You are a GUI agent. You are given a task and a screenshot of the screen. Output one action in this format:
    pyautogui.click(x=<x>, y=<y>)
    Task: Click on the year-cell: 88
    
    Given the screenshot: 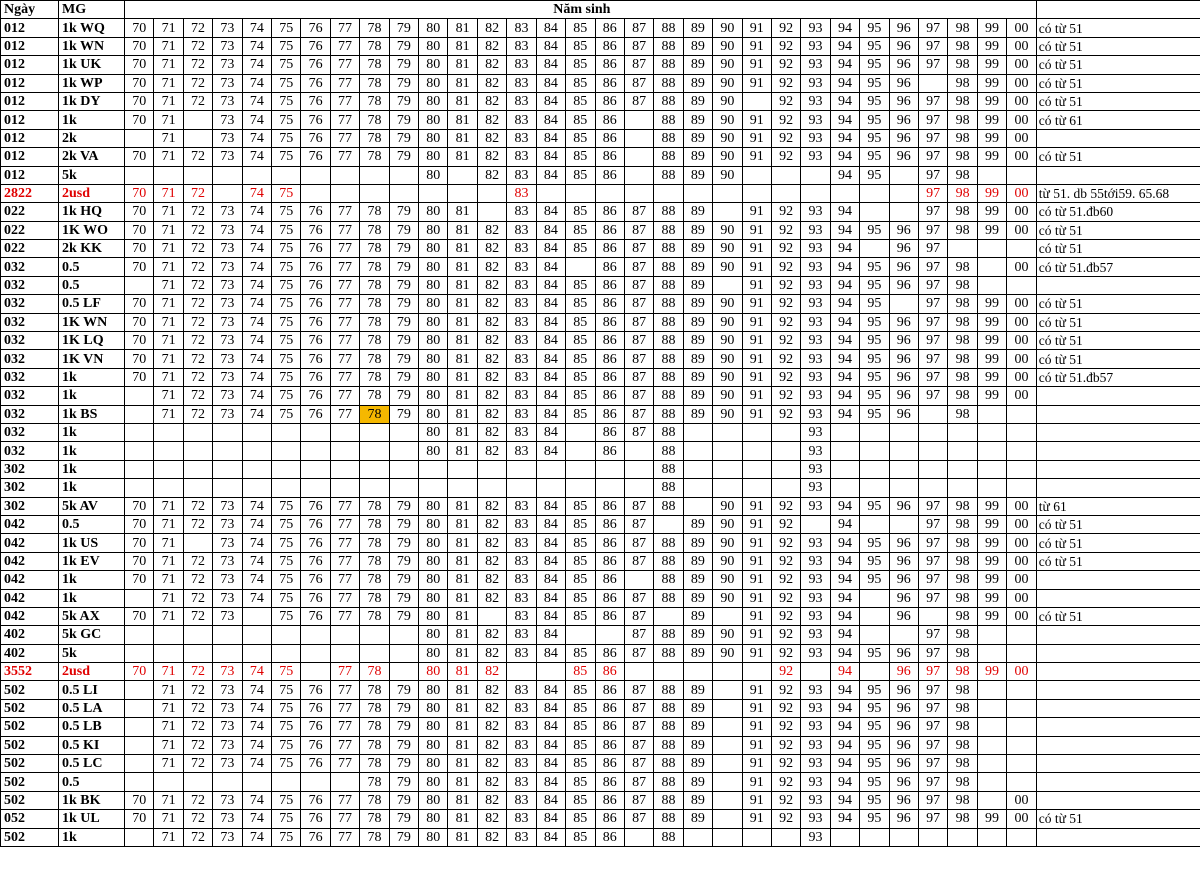 What is the action you would take?
    pyautogui.click(x=668, y=561)
    